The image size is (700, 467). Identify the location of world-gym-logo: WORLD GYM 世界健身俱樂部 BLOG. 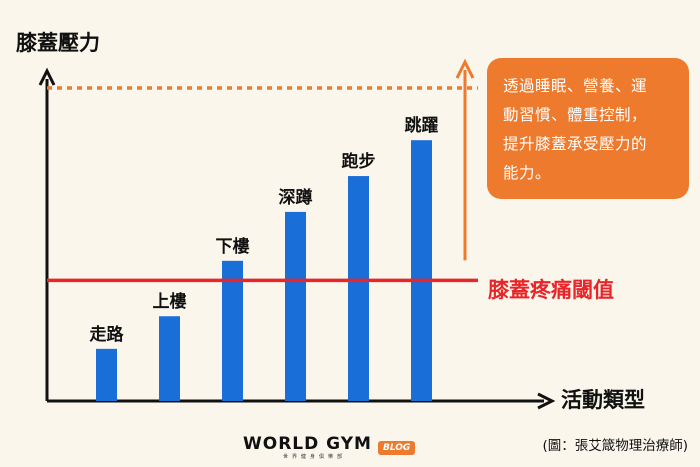
(329, 447).